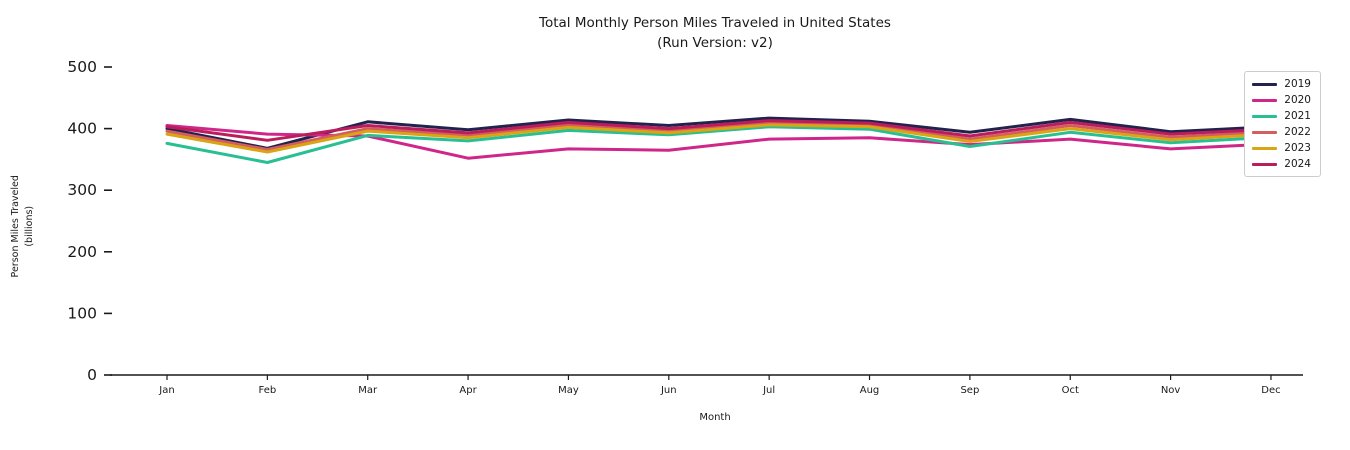  What do you see at coordinates (1297, 116) in the screenshot?
I see `legend-label: 2021` at bounding box center [1297, 116].